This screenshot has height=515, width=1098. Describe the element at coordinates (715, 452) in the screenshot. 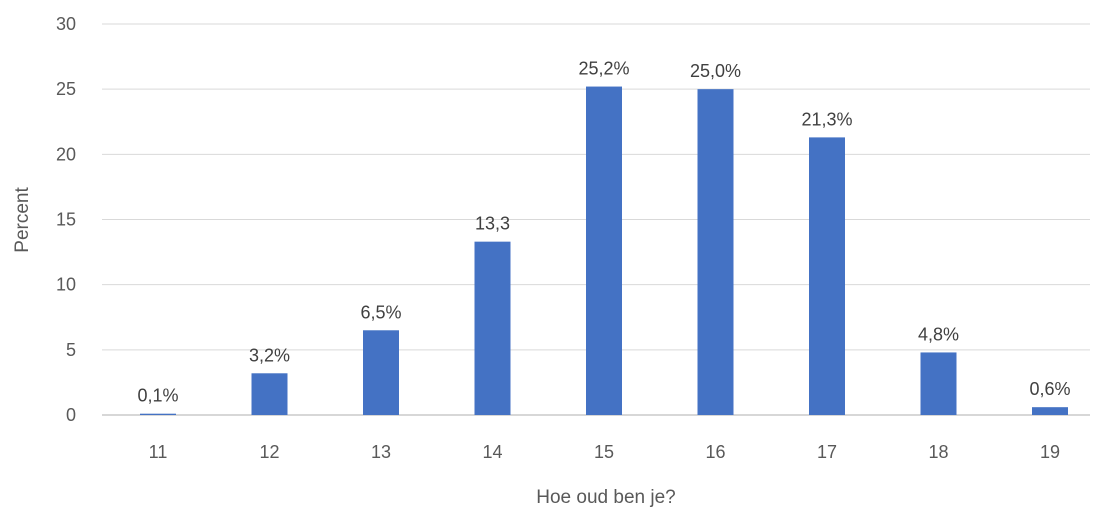

I see `x-tick-label: 16` at that location.